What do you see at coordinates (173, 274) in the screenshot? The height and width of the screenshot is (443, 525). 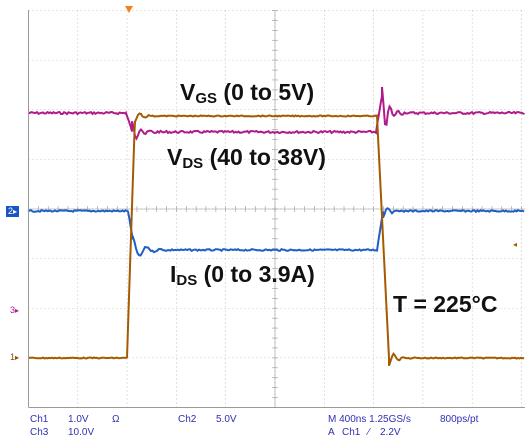 I see `ids-symbol: I` at bounding box center [173, 274].